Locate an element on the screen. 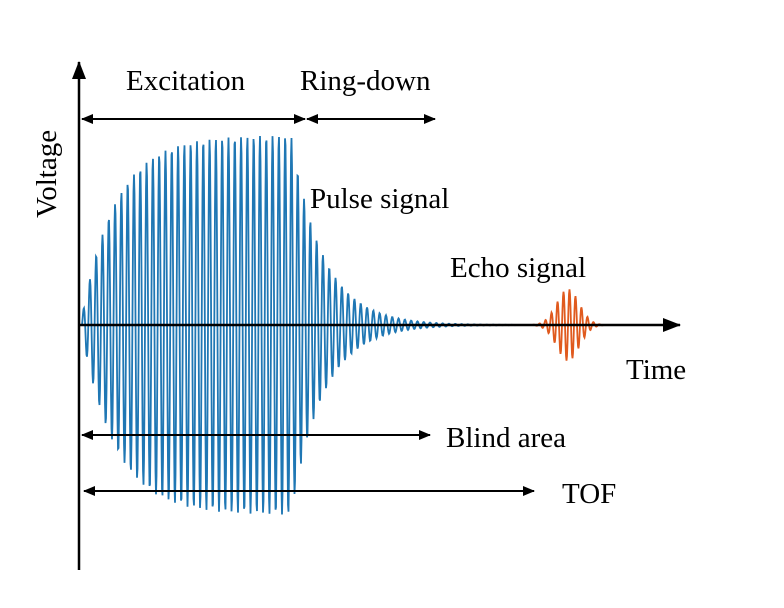 The height and width of the screenshot is (608, 784). ring-down-label: Ring-down is located at coordinates (365, 81).